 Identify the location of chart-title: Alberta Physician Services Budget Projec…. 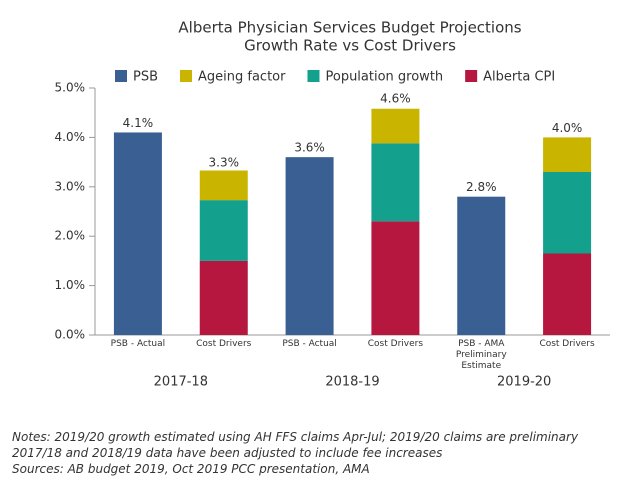
(349, 28).